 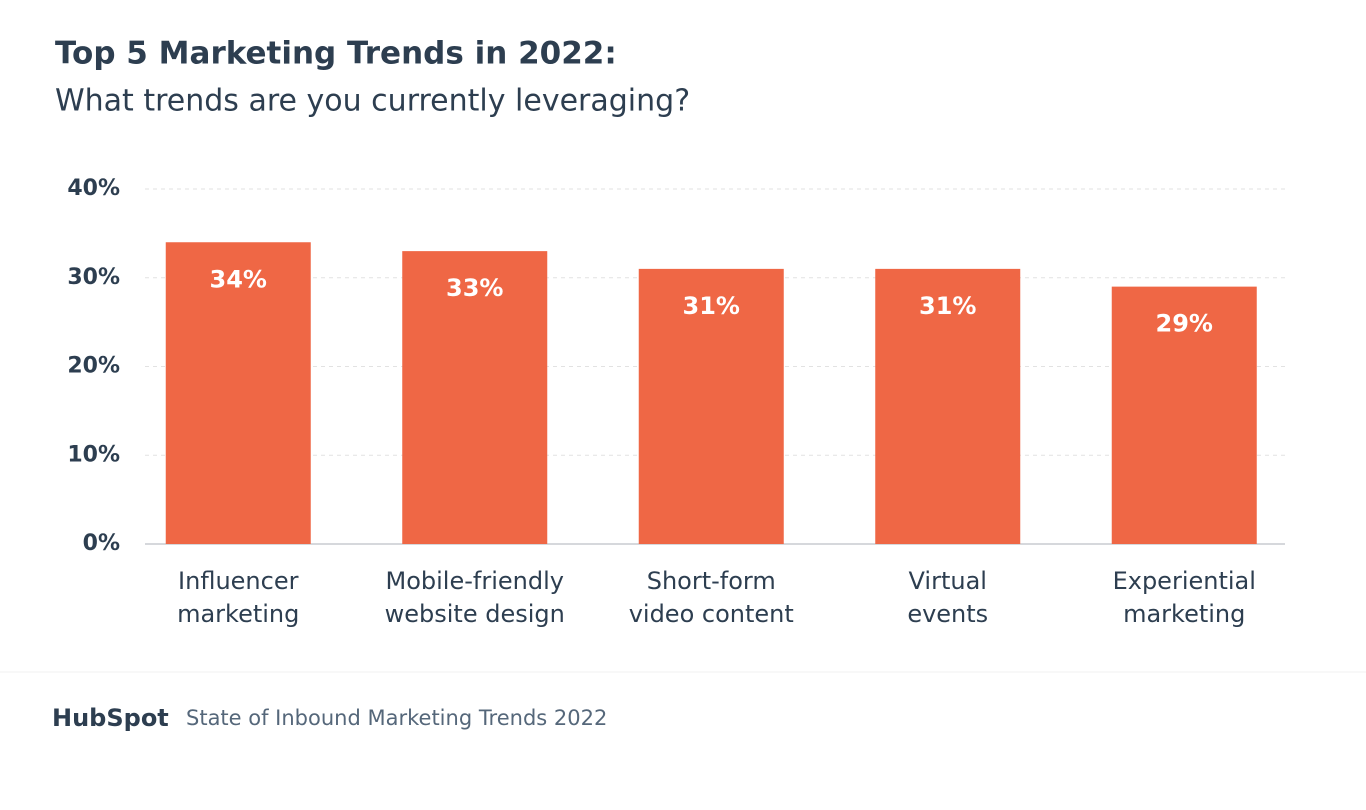 What do you see at coordinates (93, 454) in the screenshot?
I see `y-tick-label: 10%` at bounding box center [93, 454].